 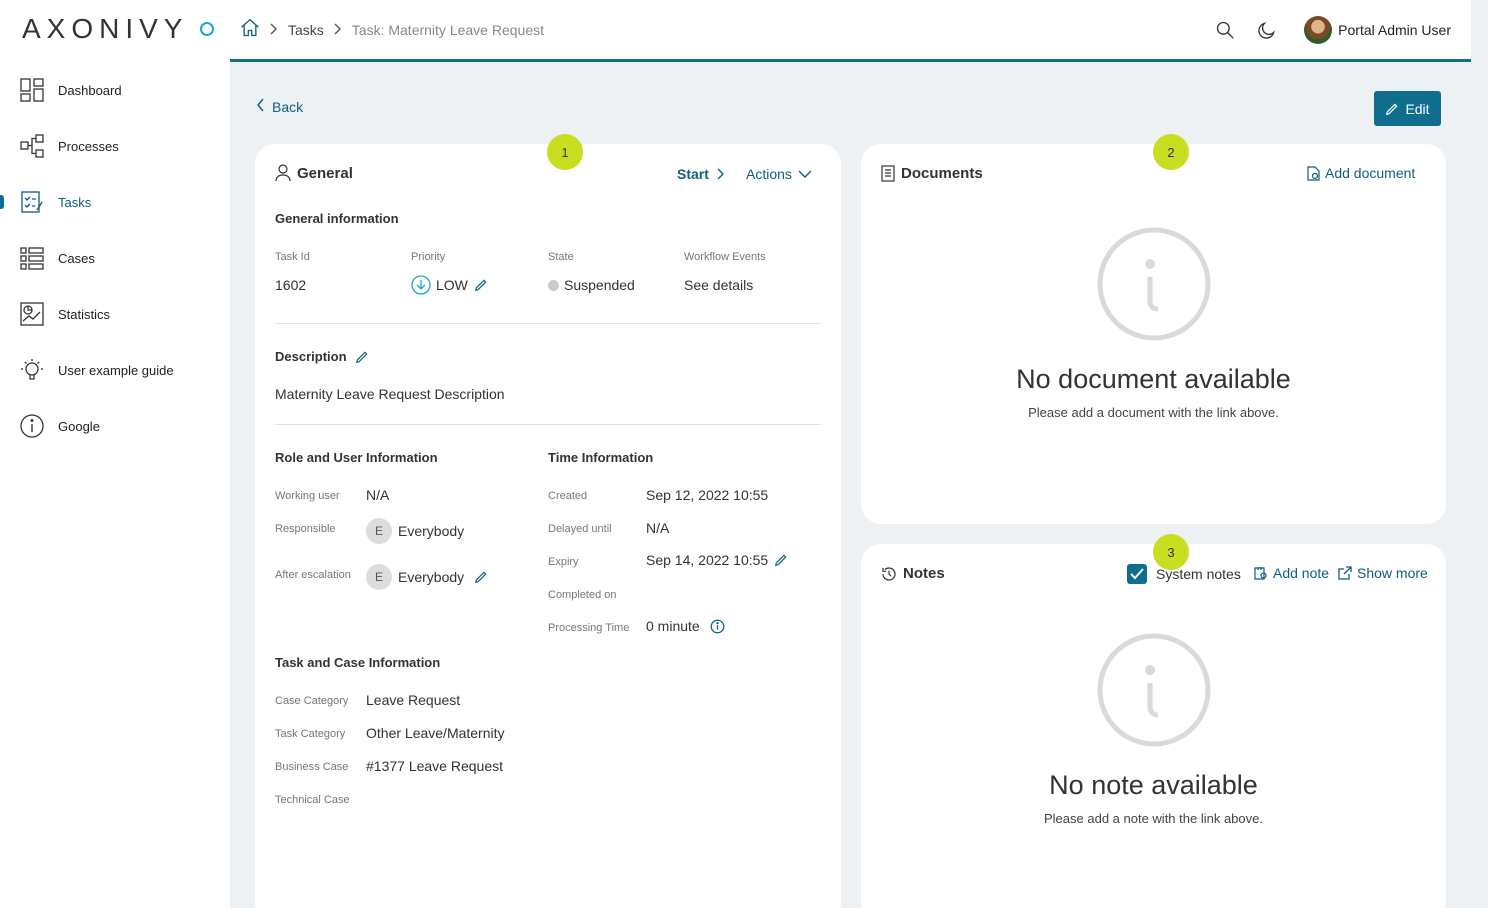 What do you see at coordinates (356, 457) in the screenshot?
I see `role-info-title: Role and User Information` at bounding box center [356, 457].